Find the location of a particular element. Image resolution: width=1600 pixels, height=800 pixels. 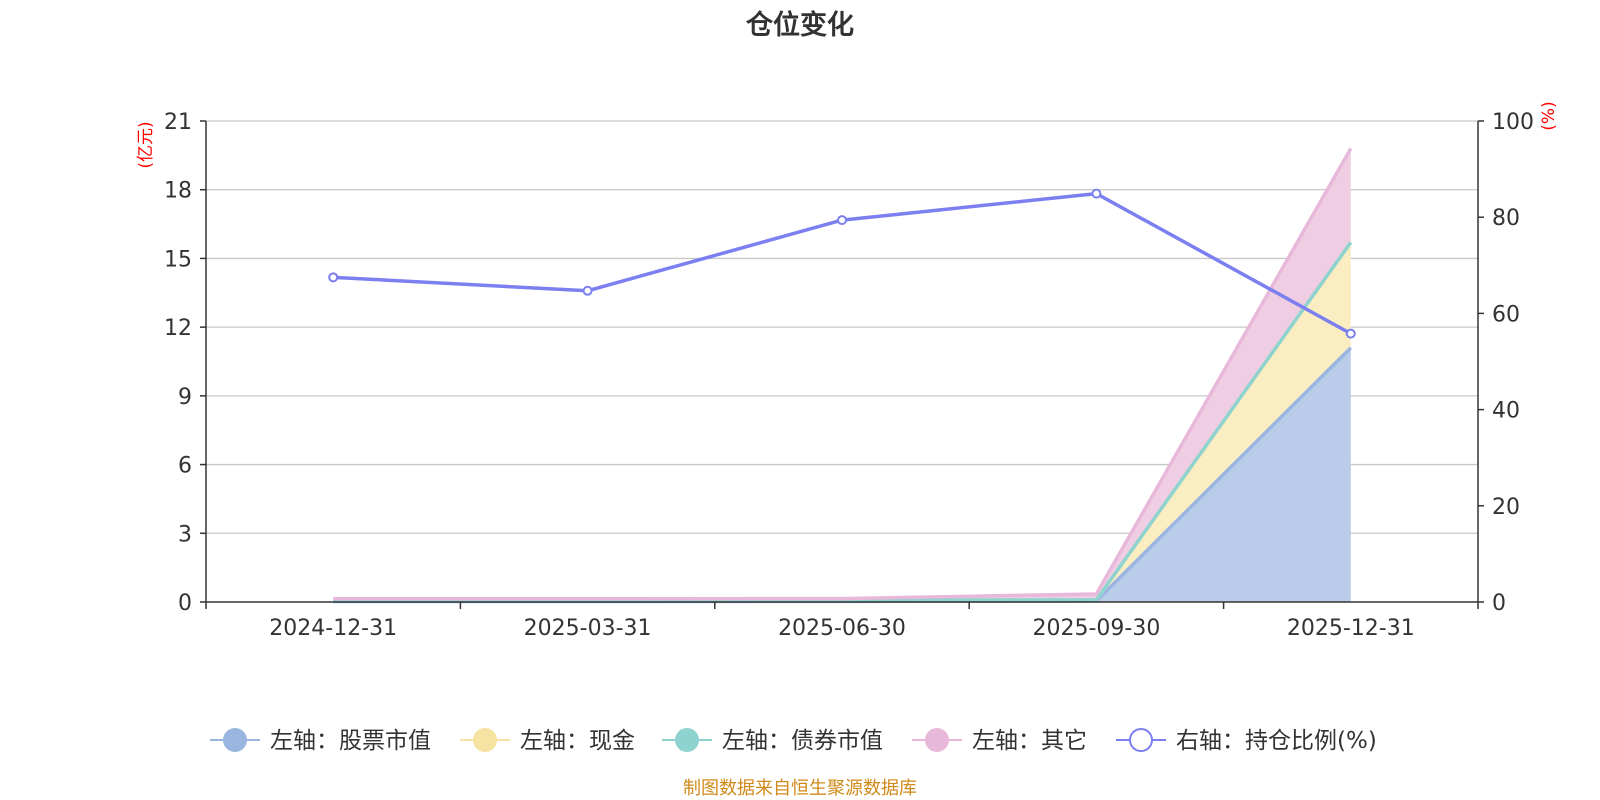

legend-label: 右轴：持仓比例(%) is located at coordinates (1276, 741).